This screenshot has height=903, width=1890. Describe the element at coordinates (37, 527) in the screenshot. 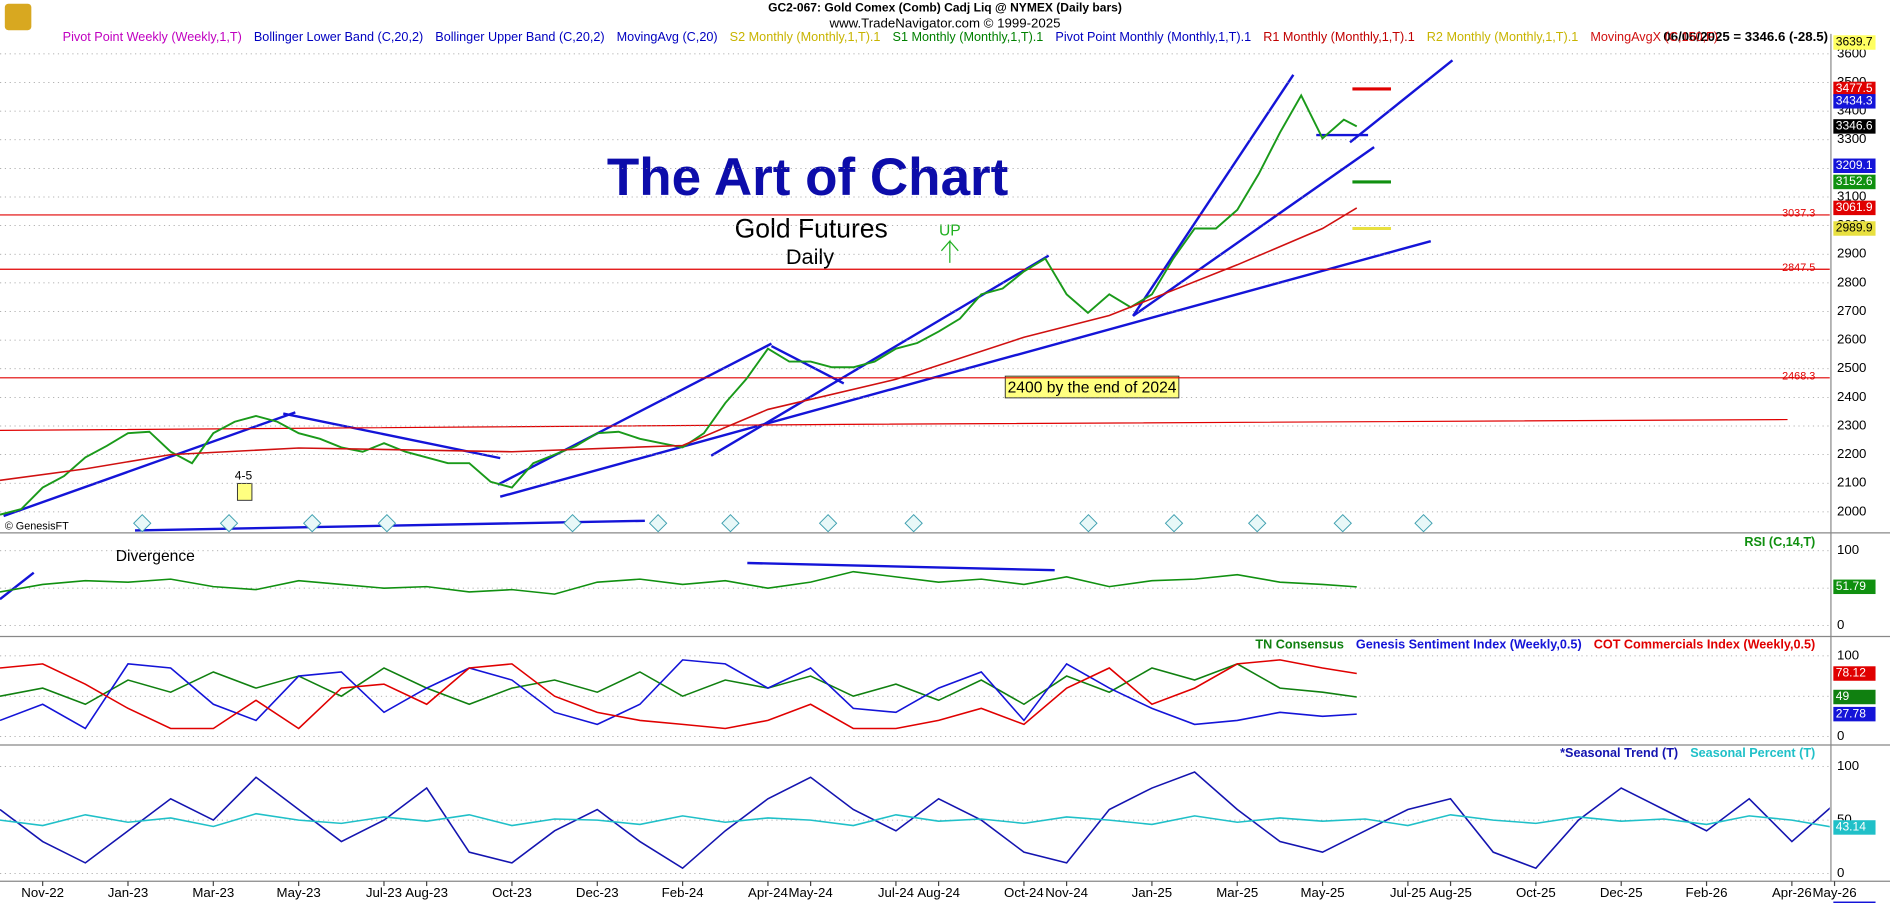

I see `copyright: © GenesisFT` at that location.